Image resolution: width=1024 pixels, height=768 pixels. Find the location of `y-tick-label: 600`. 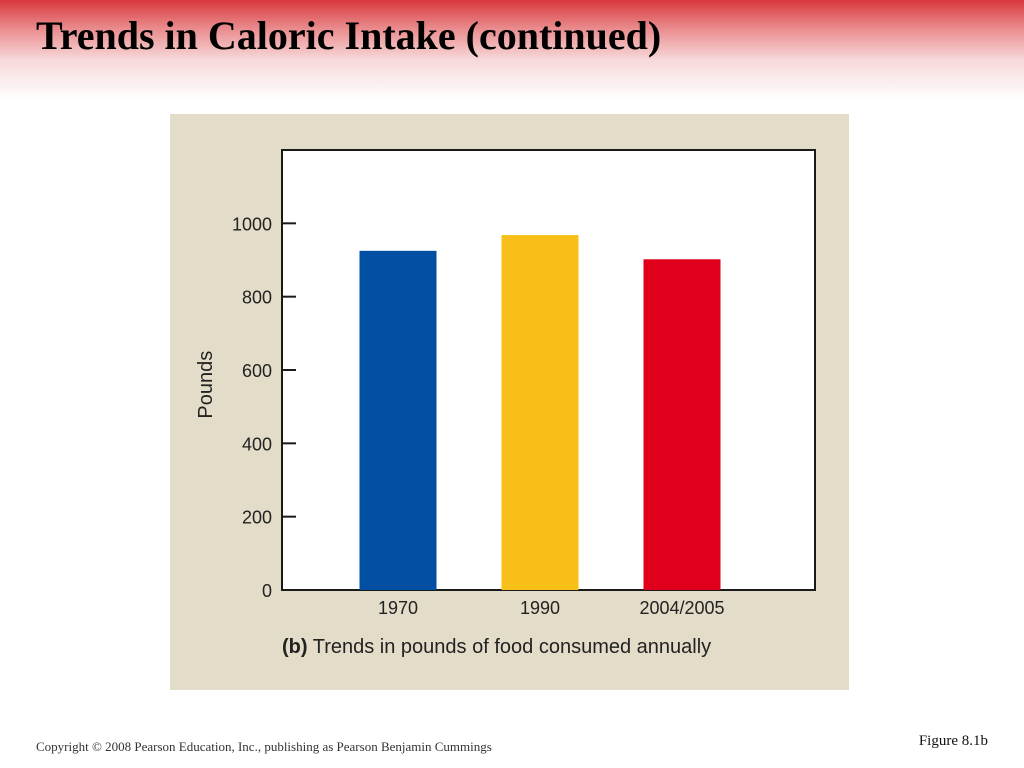

y-tick-label: 600 is located at coordinates (257, 371).